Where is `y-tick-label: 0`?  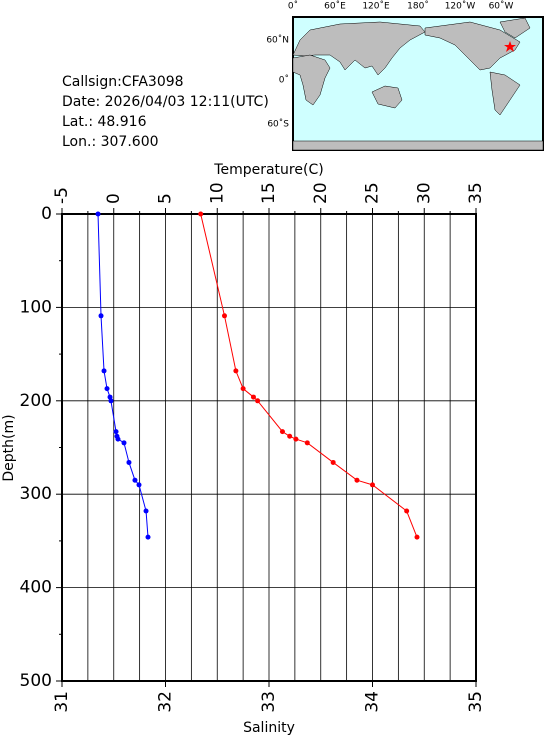 y-tick-label: 0 is located at coordinates (46, 214).